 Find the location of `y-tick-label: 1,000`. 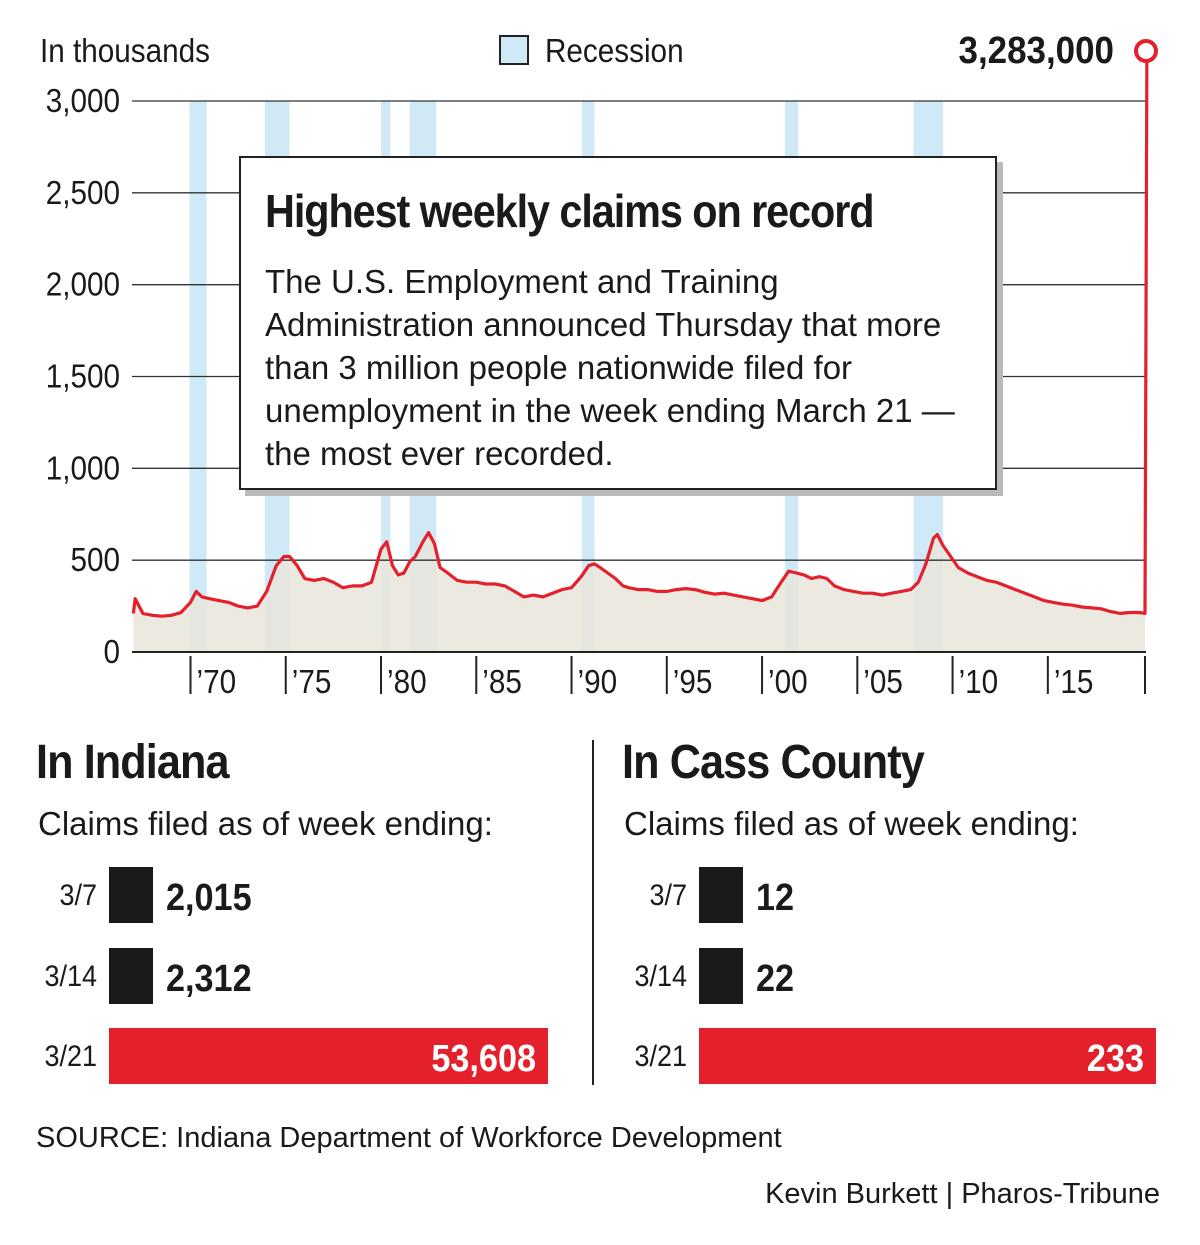

y-tick-label: 1,000 is located at coordinates (83, 468).